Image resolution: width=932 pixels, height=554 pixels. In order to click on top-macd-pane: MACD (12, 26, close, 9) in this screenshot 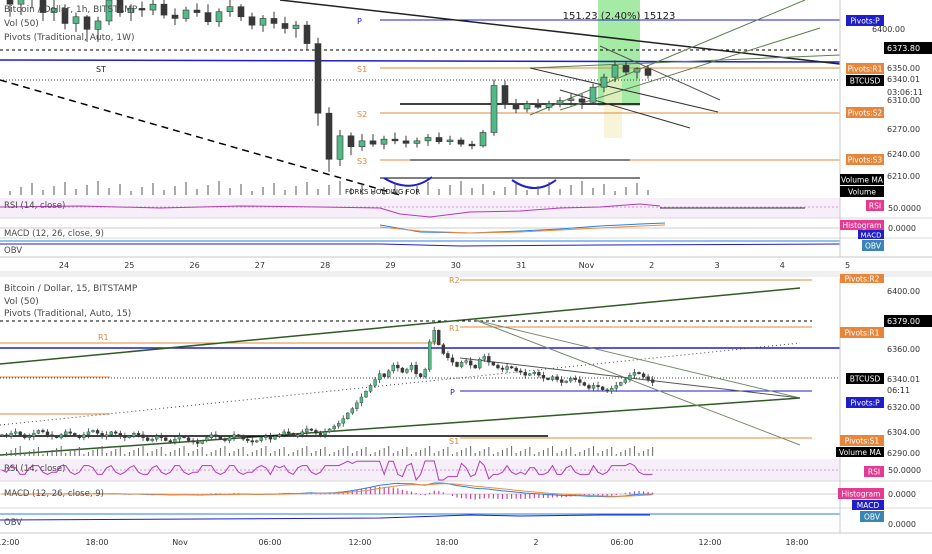, I will do `click(420, 231)`.